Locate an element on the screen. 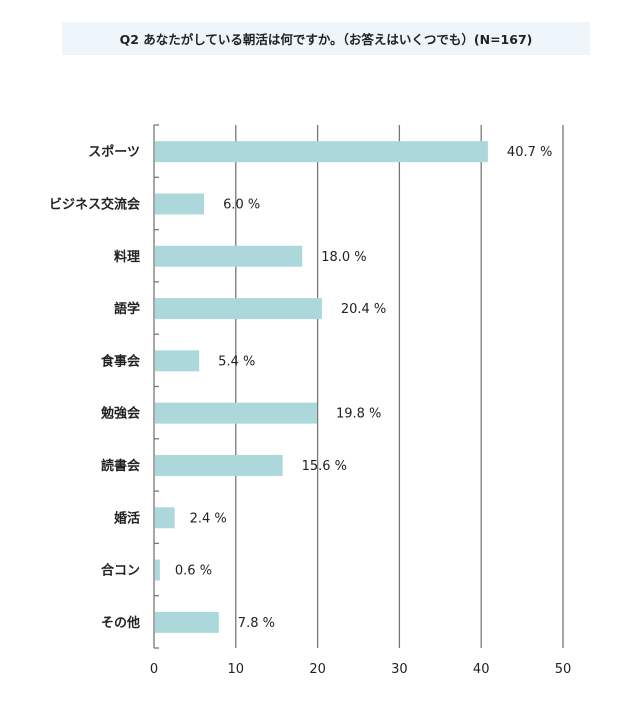  category-label: 読書会 is located at coordinates (121, 466).